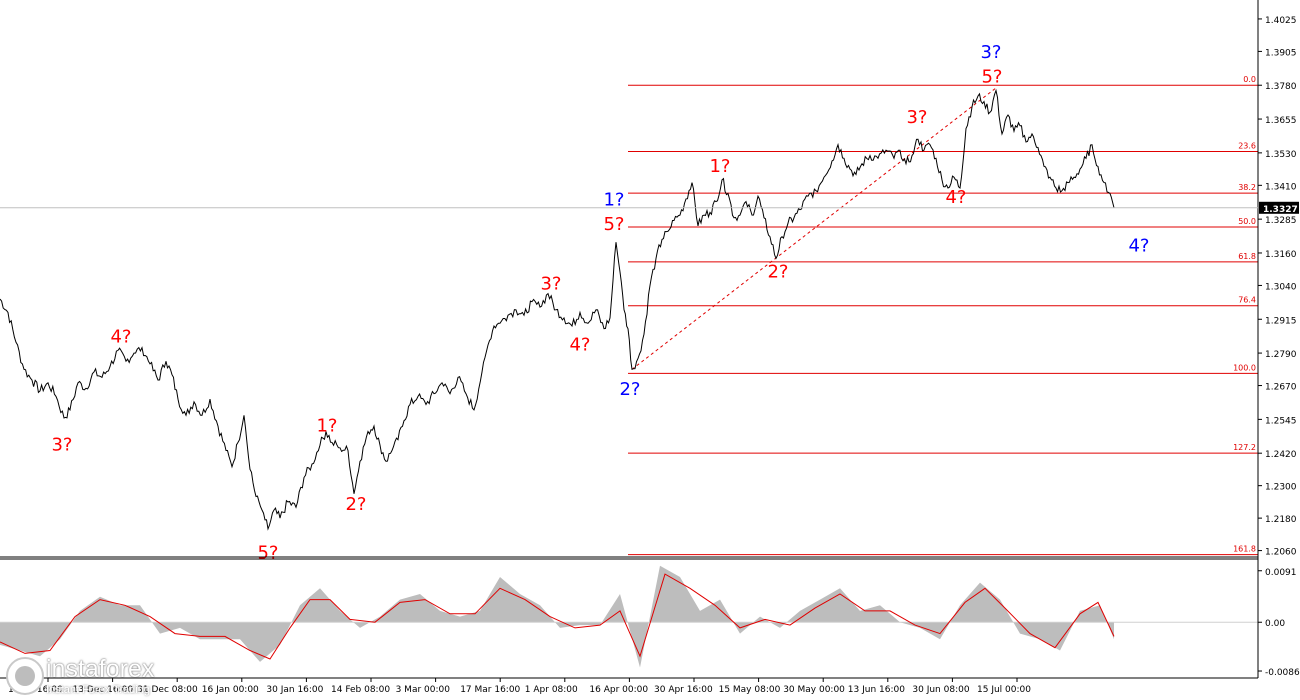 The width and height of the screenshot is (1300, 700). I want to click on fib-label: 50.0, so click(1247, 221).